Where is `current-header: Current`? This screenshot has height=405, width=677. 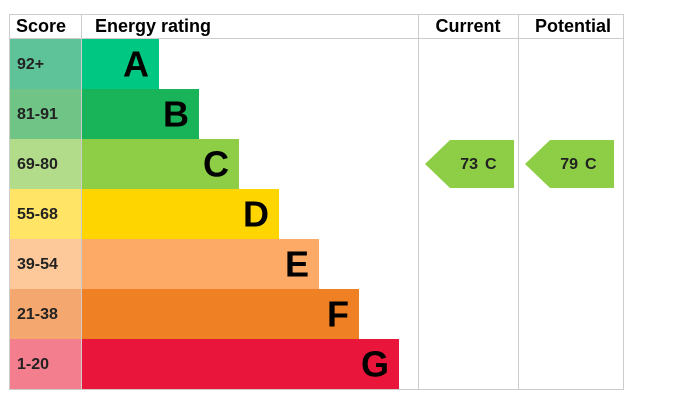 current-header: Current is located at coordinates (467, 26).